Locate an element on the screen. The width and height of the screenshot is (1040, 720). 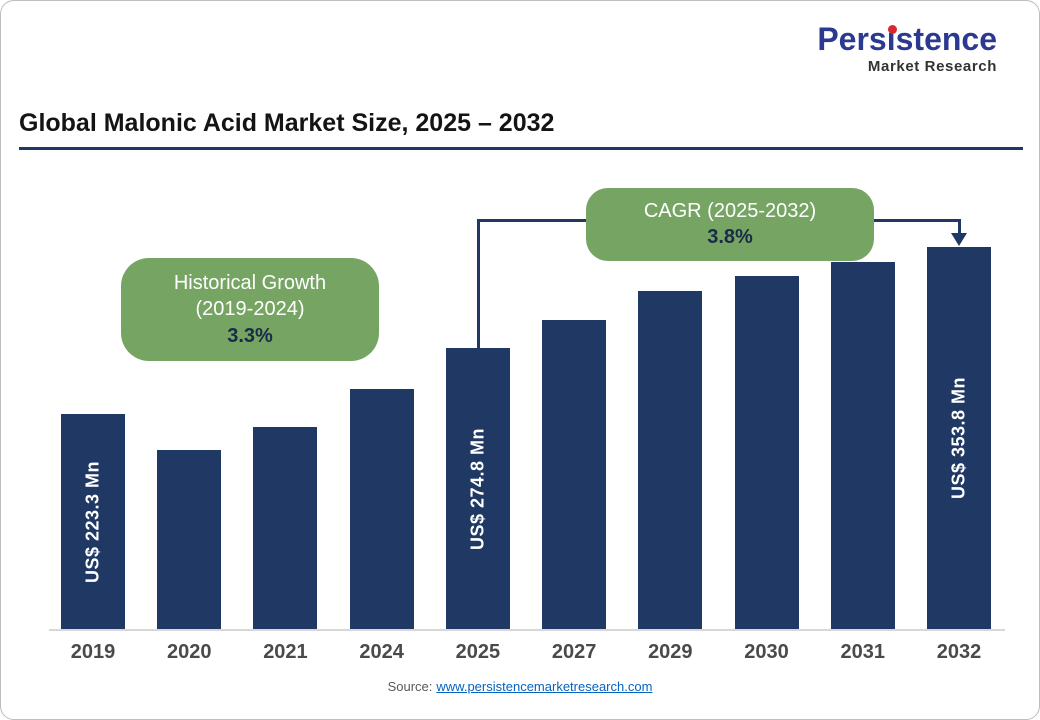
x-axis-label-2021: 2021 is located at coordinates (285, 652).